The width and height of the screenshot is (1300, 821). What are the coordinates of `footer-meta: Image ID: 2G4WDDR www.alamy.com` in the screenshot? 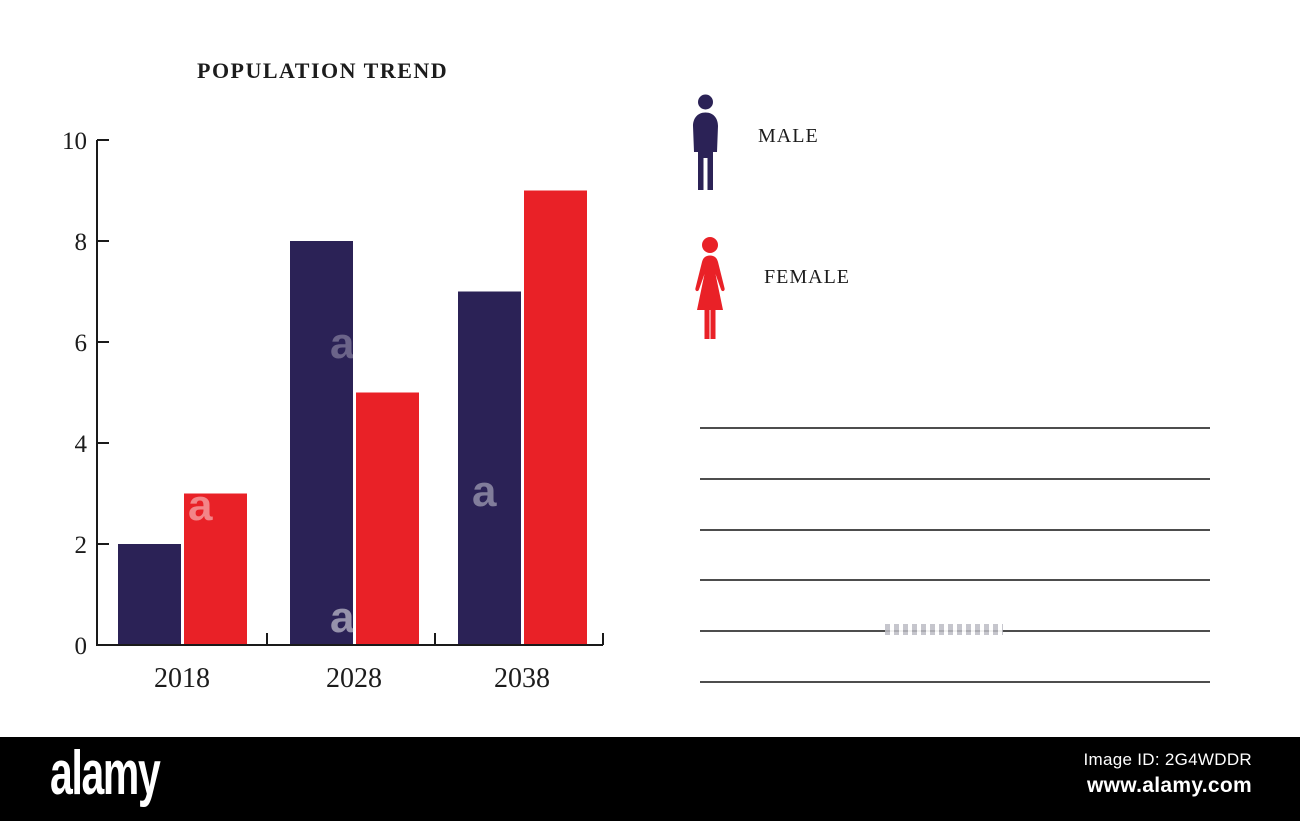 It's located at (1167, 774).